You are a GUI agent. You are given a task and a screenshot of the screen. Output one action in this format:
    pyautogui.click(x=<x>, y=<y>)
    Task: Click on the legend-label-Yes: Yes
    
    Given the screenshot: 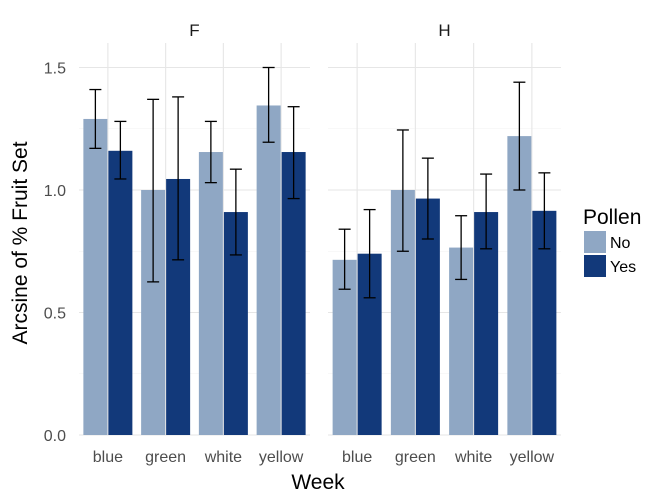 What is the action you would take?
    pyautogui.click(x=623, y=267)
    